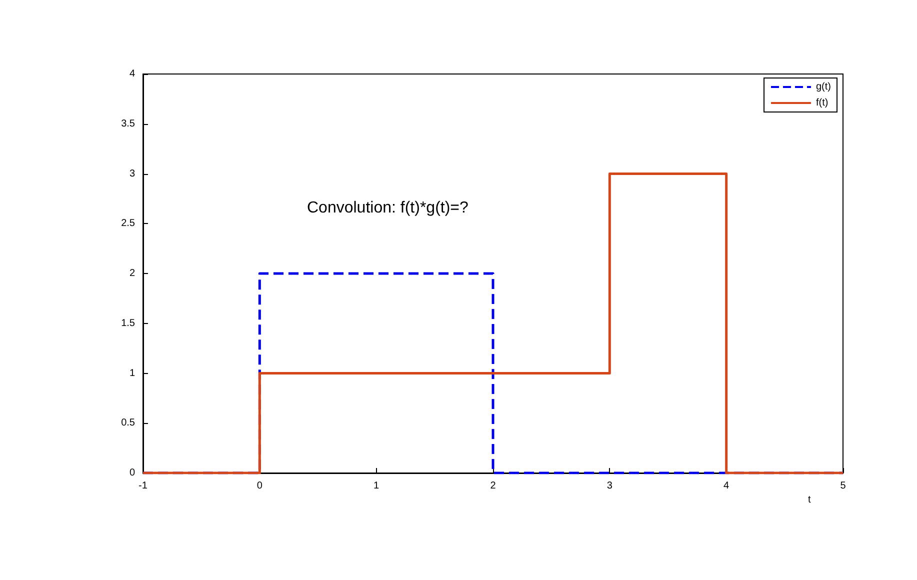 The height and width of the screenshot is (580, 917). I want to click on y-tick-label: 0, so click(132, 473).